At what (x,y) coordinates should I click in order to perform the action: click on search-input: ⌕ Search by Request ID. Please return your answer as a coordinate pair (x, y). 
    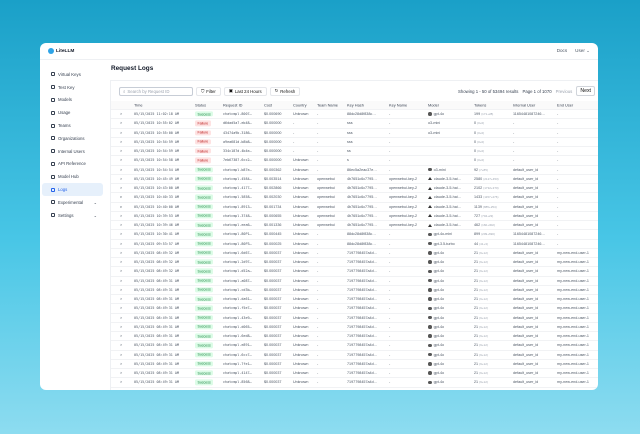
    Looking at the image, I should click on (156, 91).